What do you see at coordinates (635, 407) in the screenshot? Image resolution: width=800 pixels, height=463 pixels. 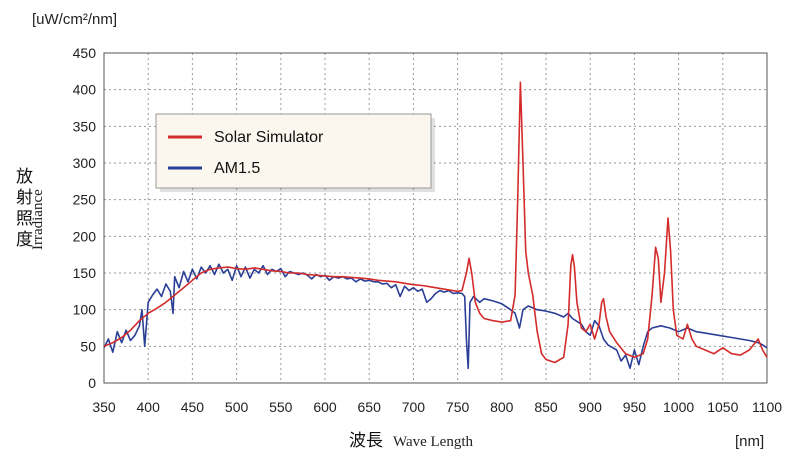 I see `x-tick-label: 950` at bounding box center [635, 407].